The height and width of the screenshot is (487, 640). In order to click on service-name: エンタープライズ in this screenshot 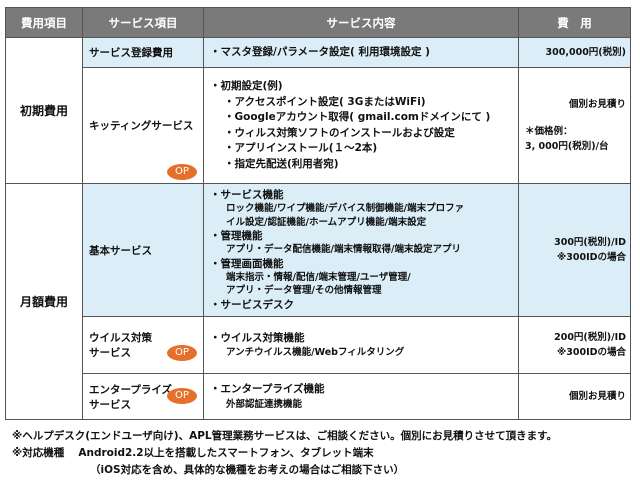, I will do `click(131, 389)`.